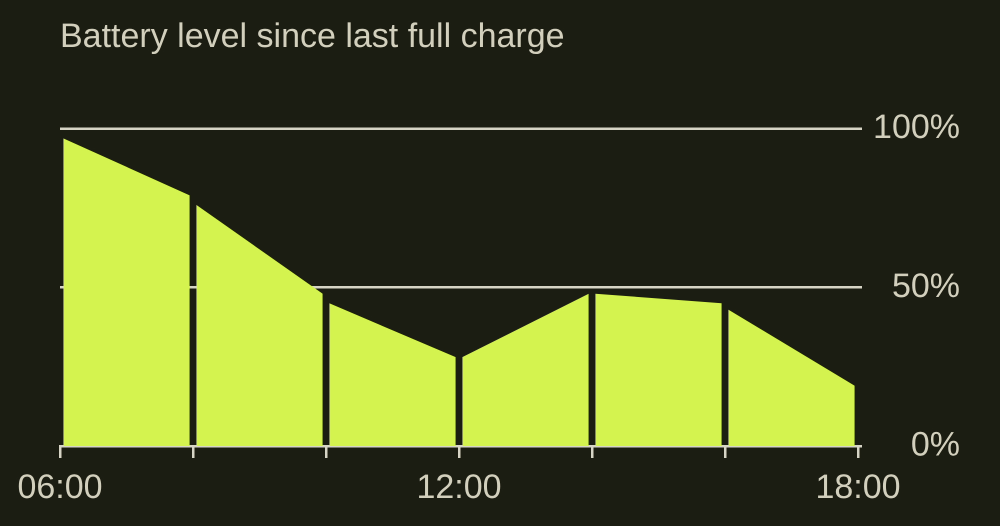 This screenshot has width=1000, height=526. Describe the element at coordinates (926, 285) in the screenshot. I see `y-tick-label: 50%` at that location.